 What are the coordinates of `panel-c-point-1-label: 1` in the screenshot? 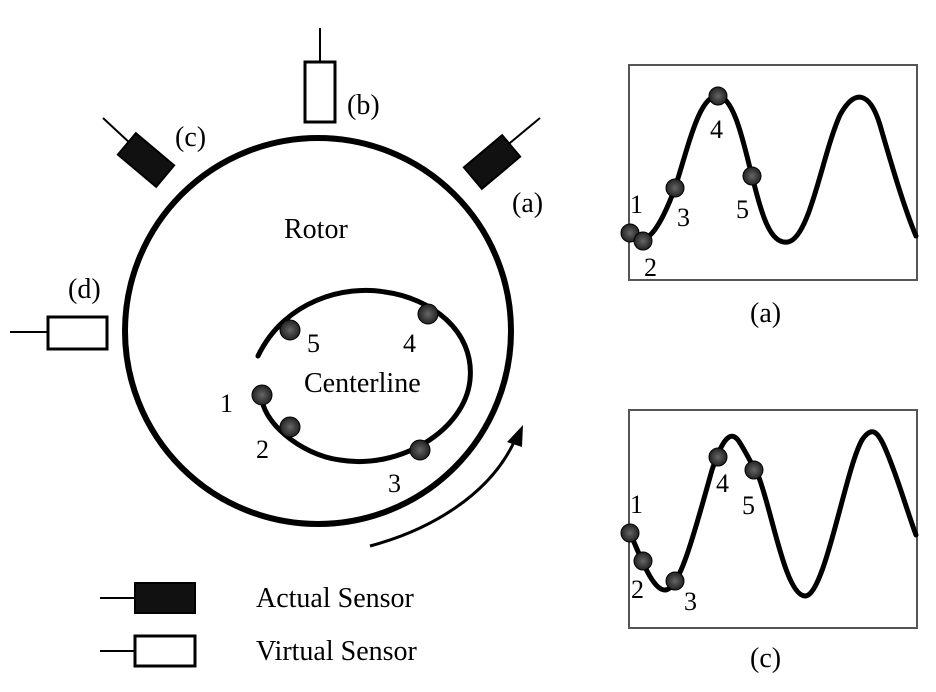 It's located at (636, 504).